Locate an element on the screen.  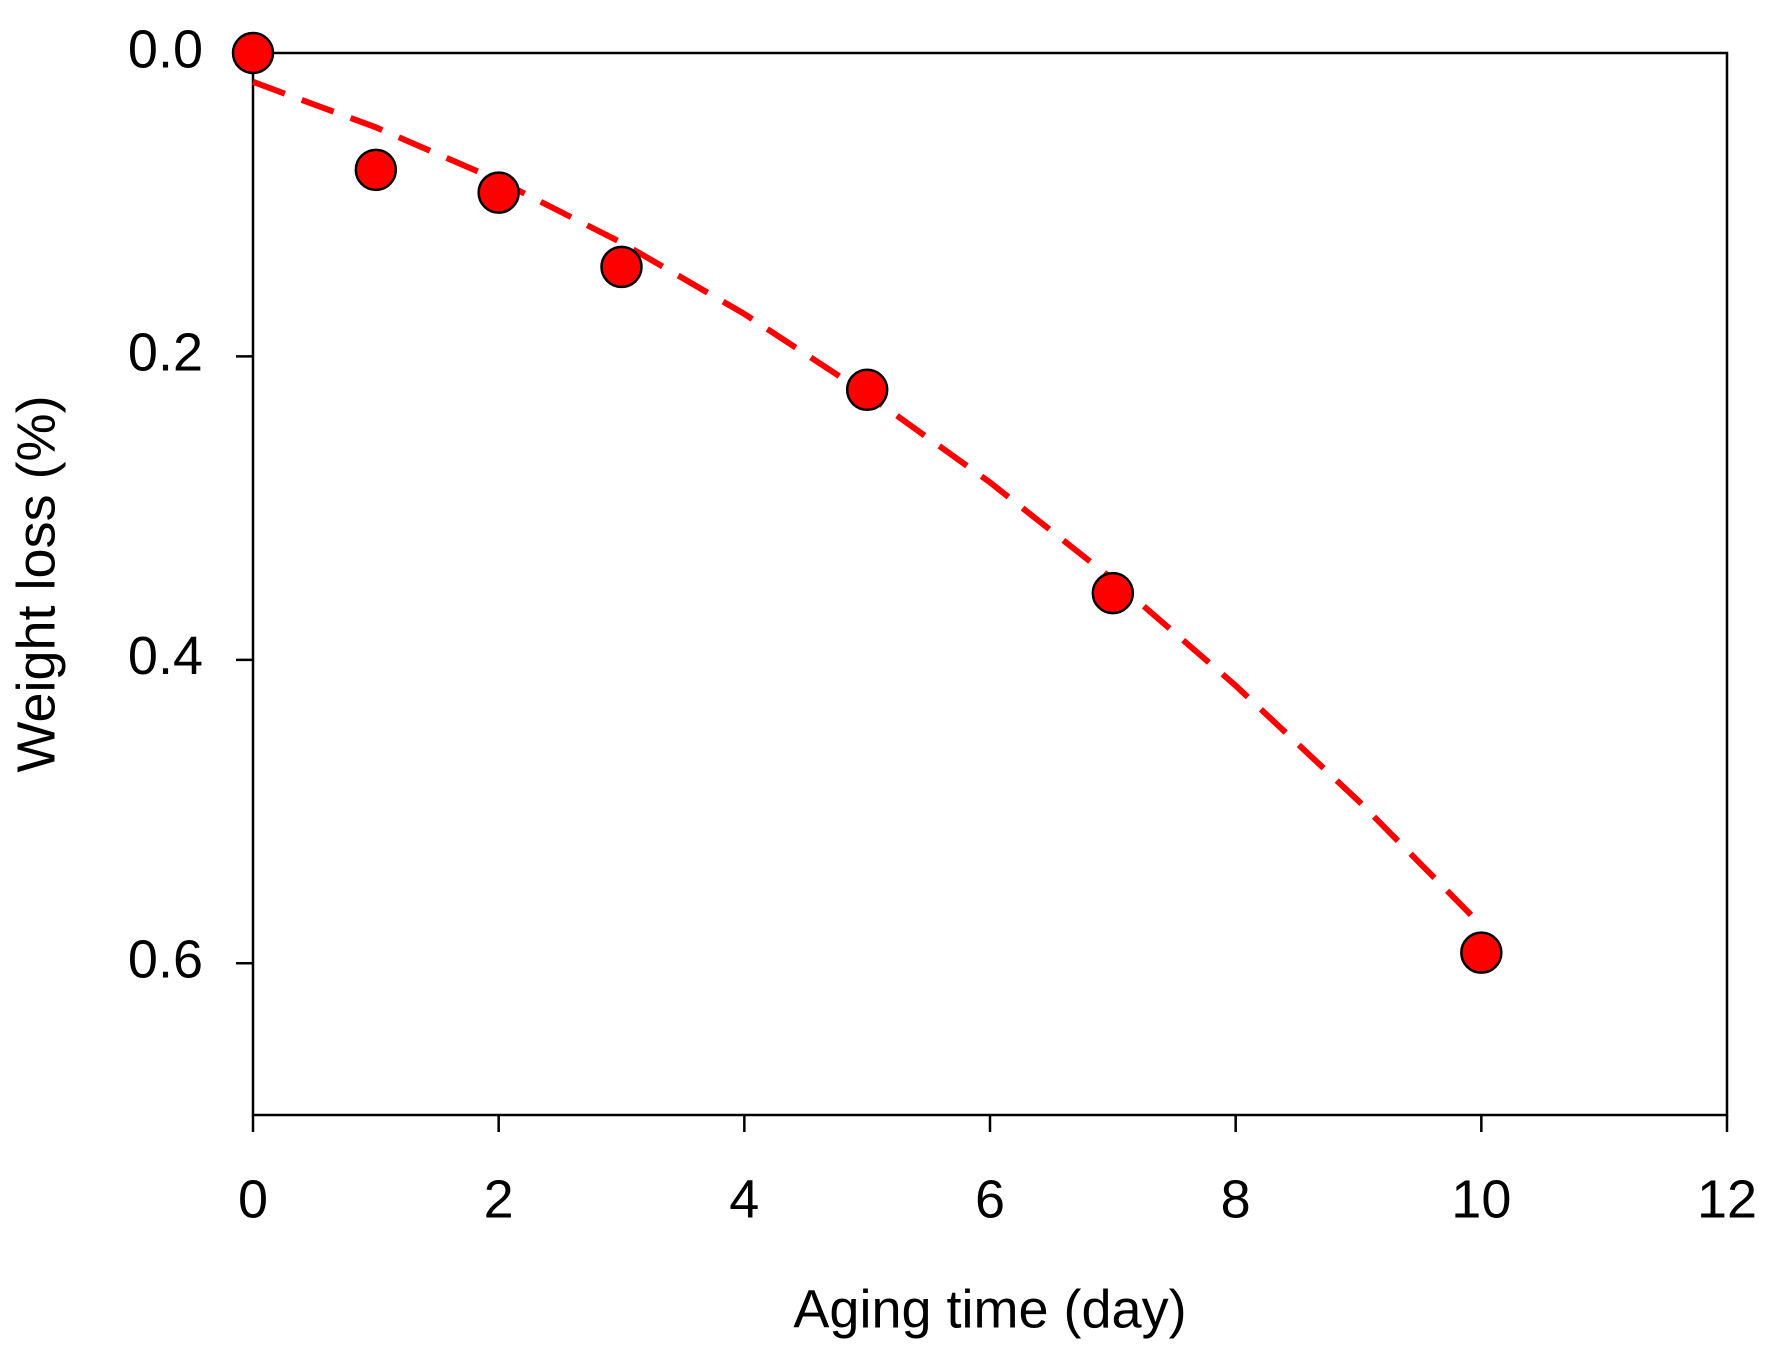
x-tick-label: 8 is located at coordinates (1236, 1199).